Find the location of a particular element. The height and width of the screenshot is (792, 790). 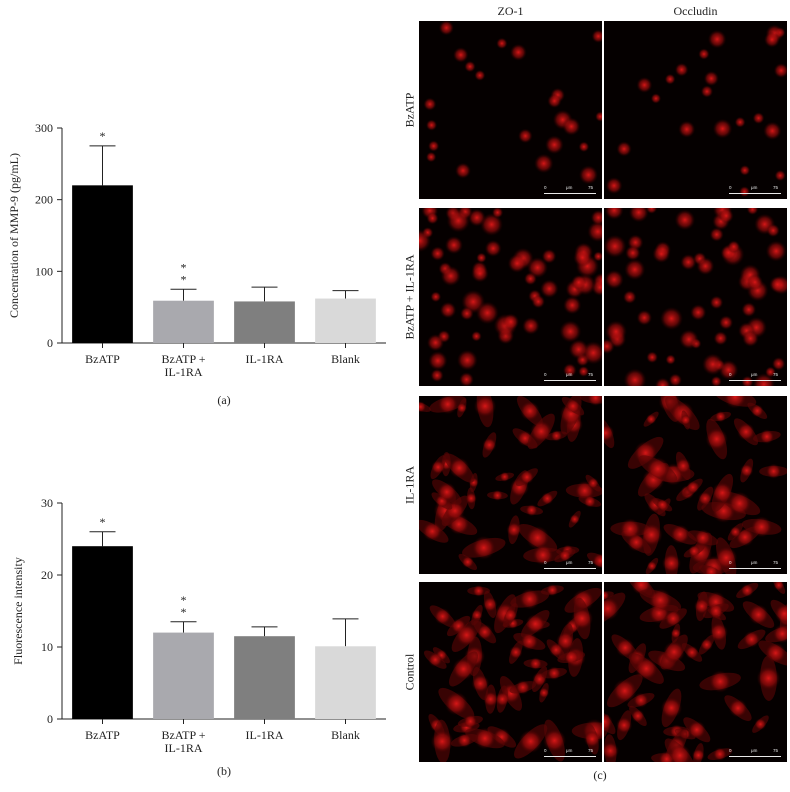

row-header: BzATP + IL-1RA is located at coordinates (409, 297).